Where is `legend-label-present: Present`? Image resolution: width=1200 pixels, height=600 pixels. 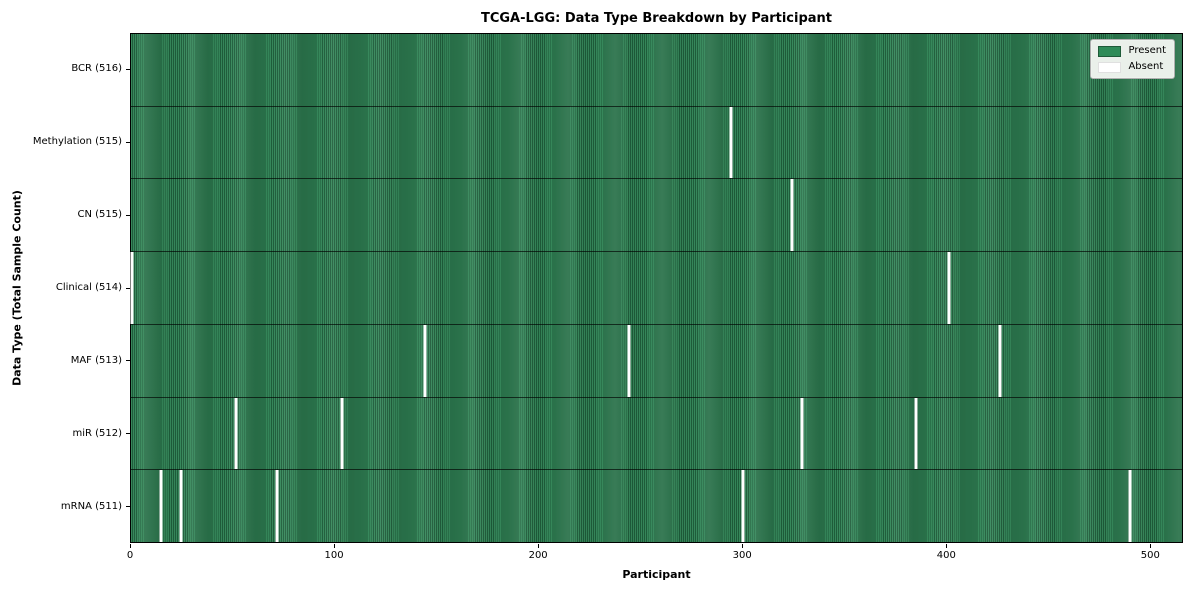
legend-label-present: Present is located at coordinates (1147, 50).